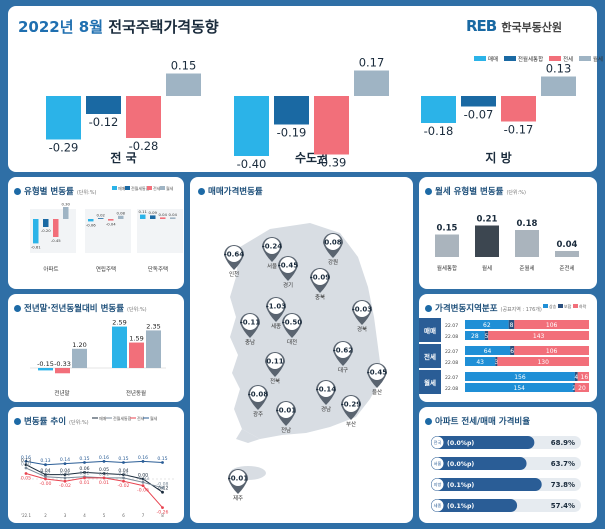 This screenshot has height=529, width=605. Describe the element at coordinates (288, 266) in the screenshot. I see `map-pin-value: -0.45` at that location.